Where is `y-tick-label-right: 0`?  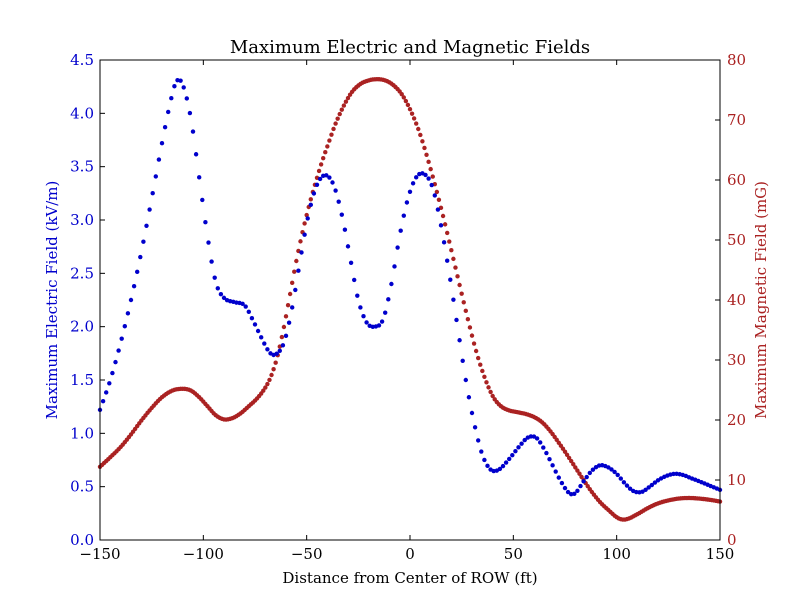 y-tick-label-right: 0 is located at coordinates (732, 540).